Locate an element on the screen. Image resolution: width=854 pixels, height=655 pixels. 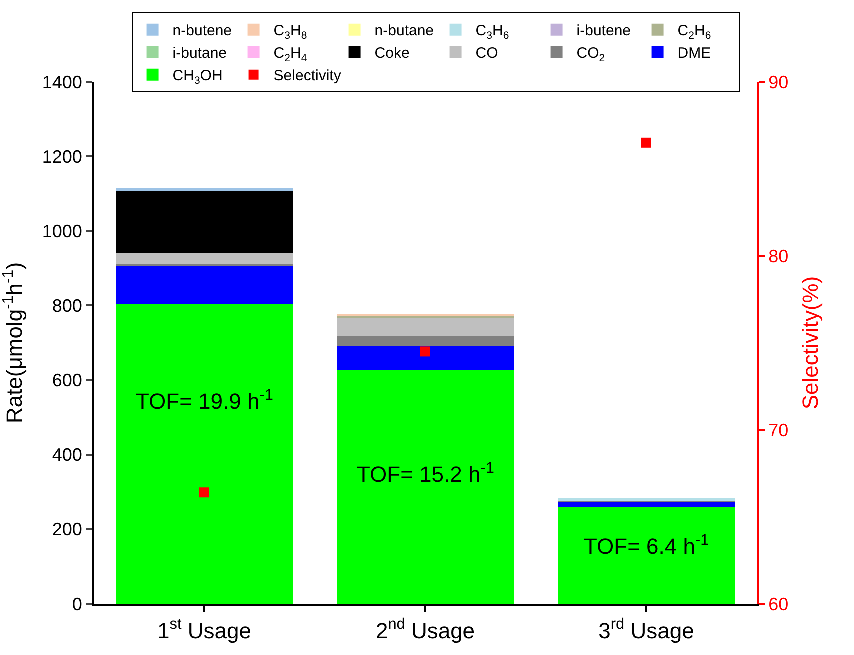
annotation: TOF= 15.2 h$^{-1}$ is located at coordinates (425, 474).